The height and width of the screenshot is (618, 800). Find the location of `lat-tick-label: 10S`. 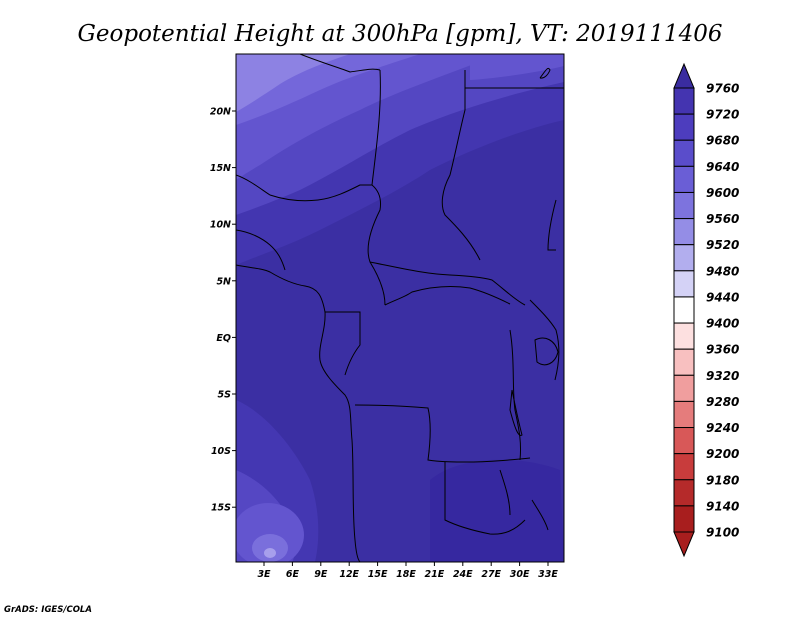

lat-tick-label: 10S is located at coordinates (221, 451).